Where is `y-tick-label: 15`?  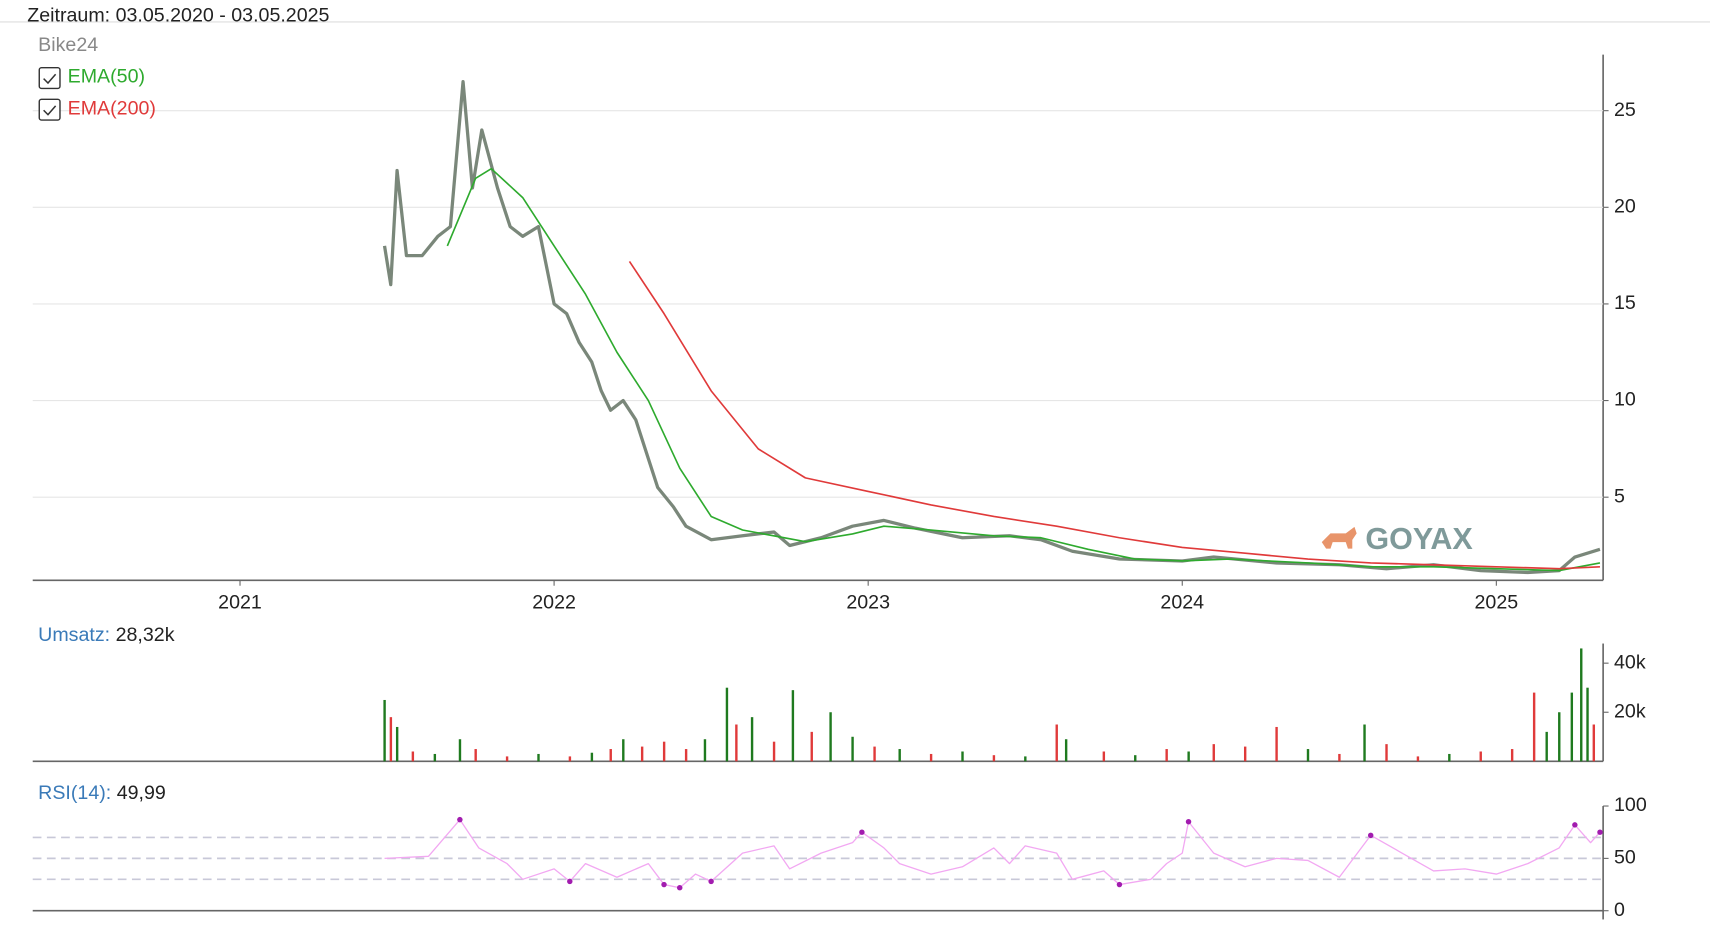 y-tick-label: 15 is located at coordinates (1625, 303).